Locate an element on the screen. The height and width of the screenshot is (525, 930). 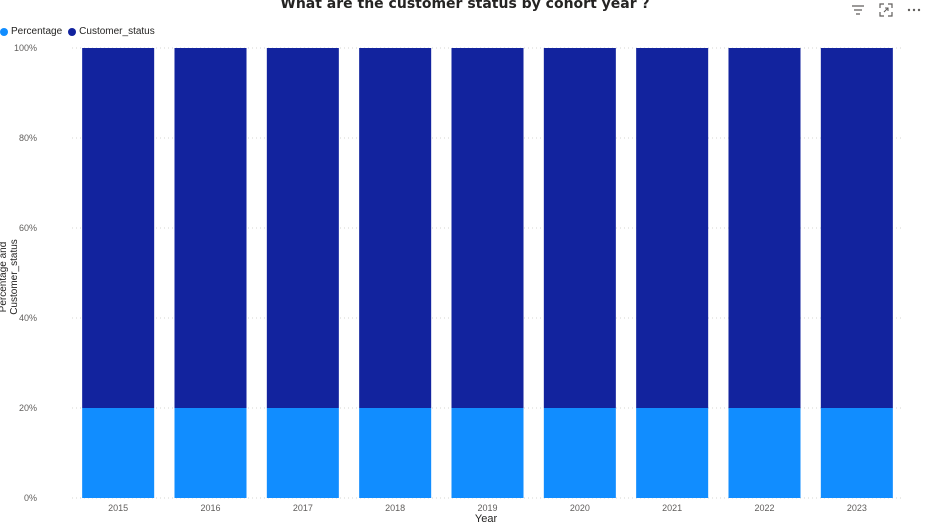
focus-mode-icon is located at coordinates (886, 10).